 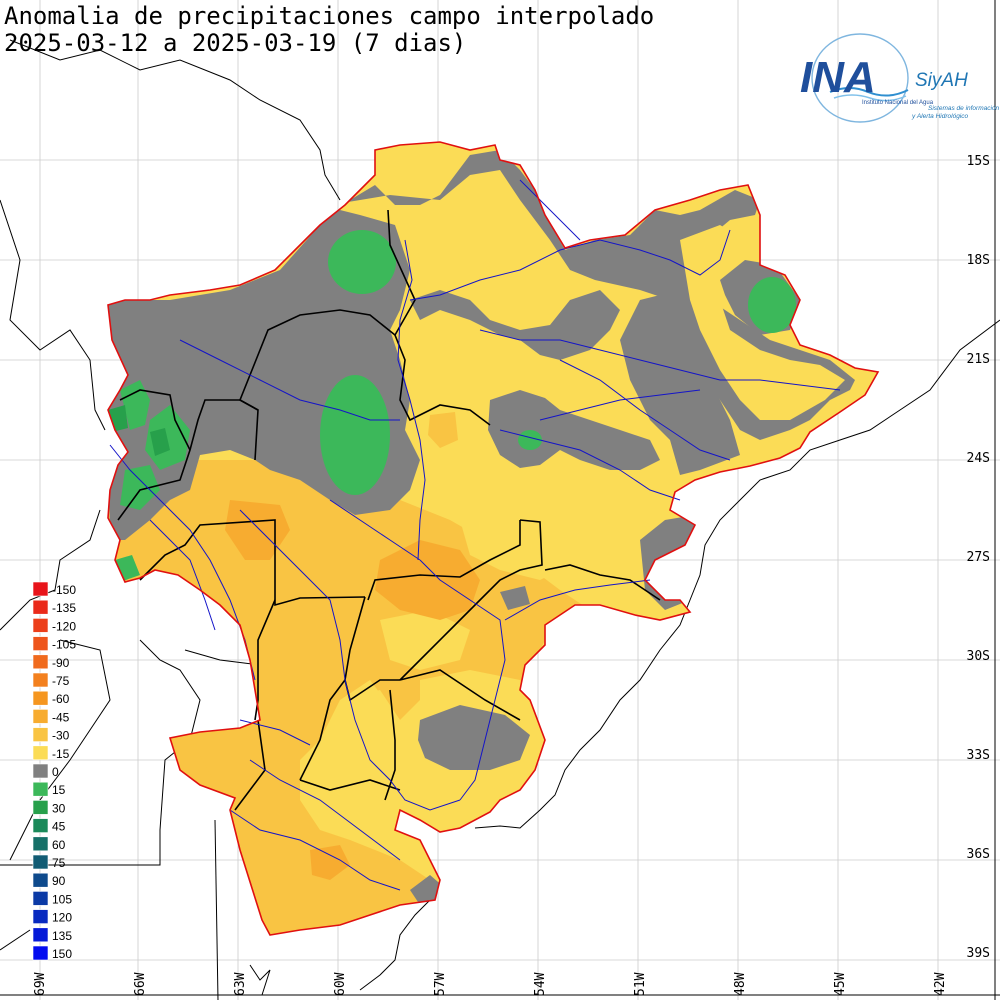 What do you see at coordinates (440, 984) in the screenshot?
I see `longitude-label: 57W` at bounding box center [440, 984].